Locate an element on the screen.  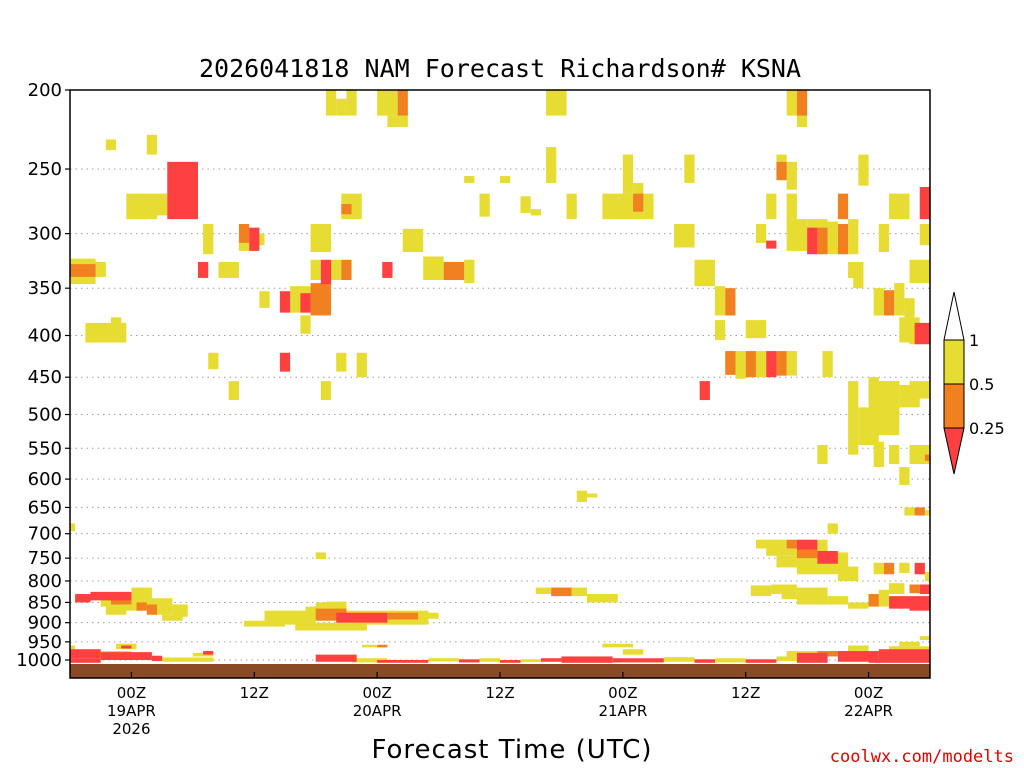
color-legend: 1 0.5 0.25 is located at coordinates (974, 383).